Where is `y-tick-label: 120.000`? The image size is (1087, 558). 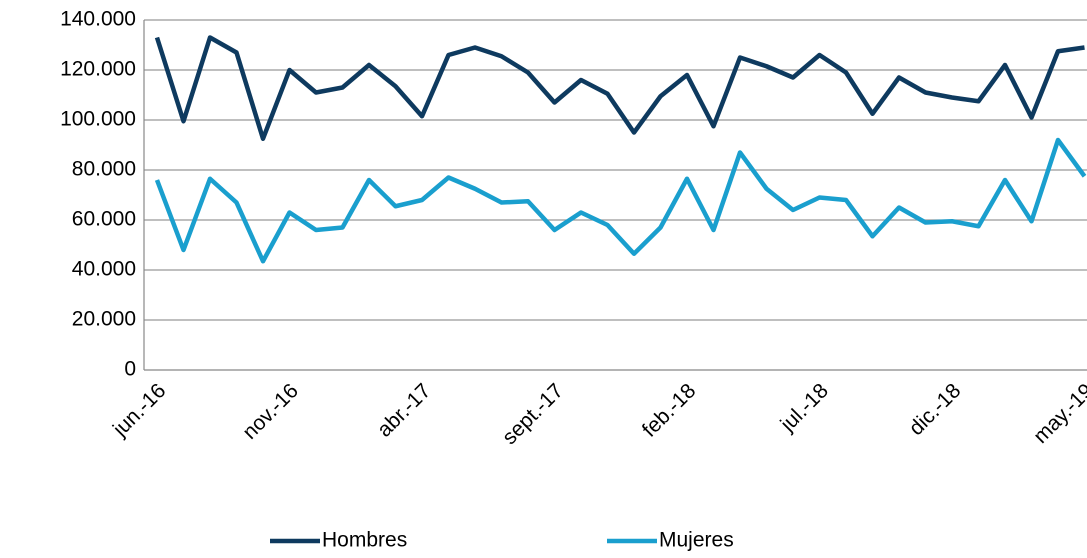
y-tick-label: 120.000 is located at coordinates (98, 69).